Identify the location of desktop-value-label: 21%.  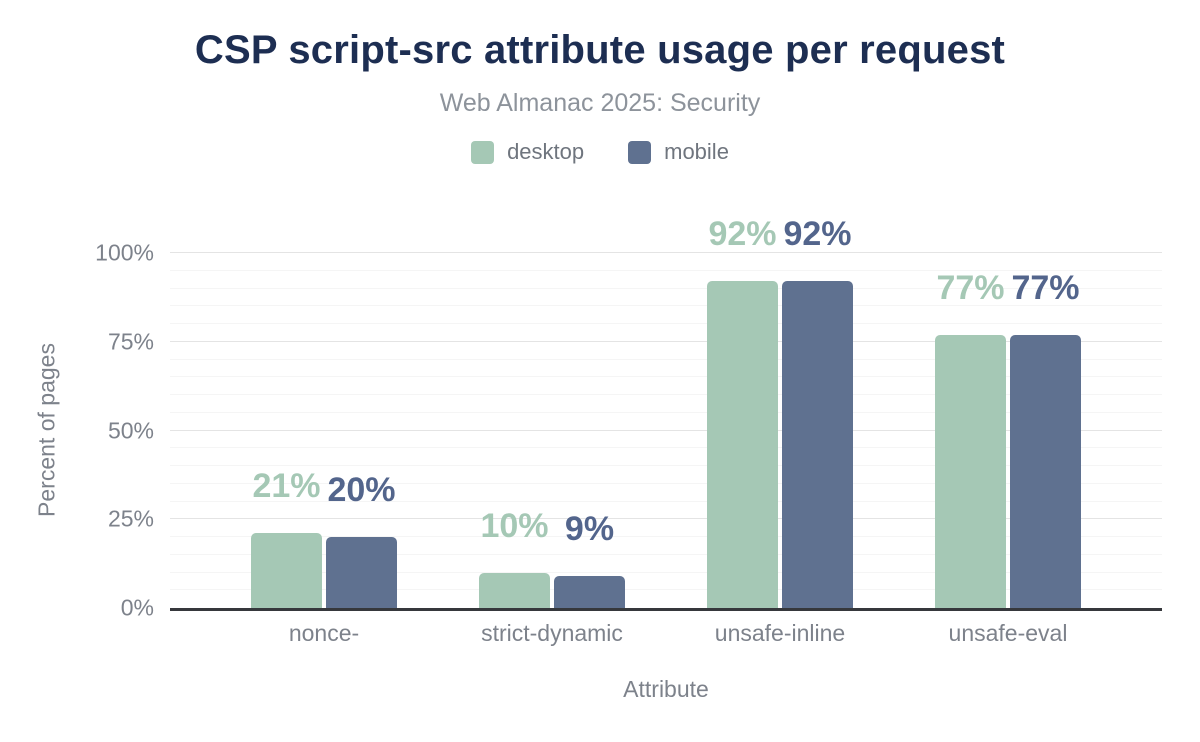
(286, 486).